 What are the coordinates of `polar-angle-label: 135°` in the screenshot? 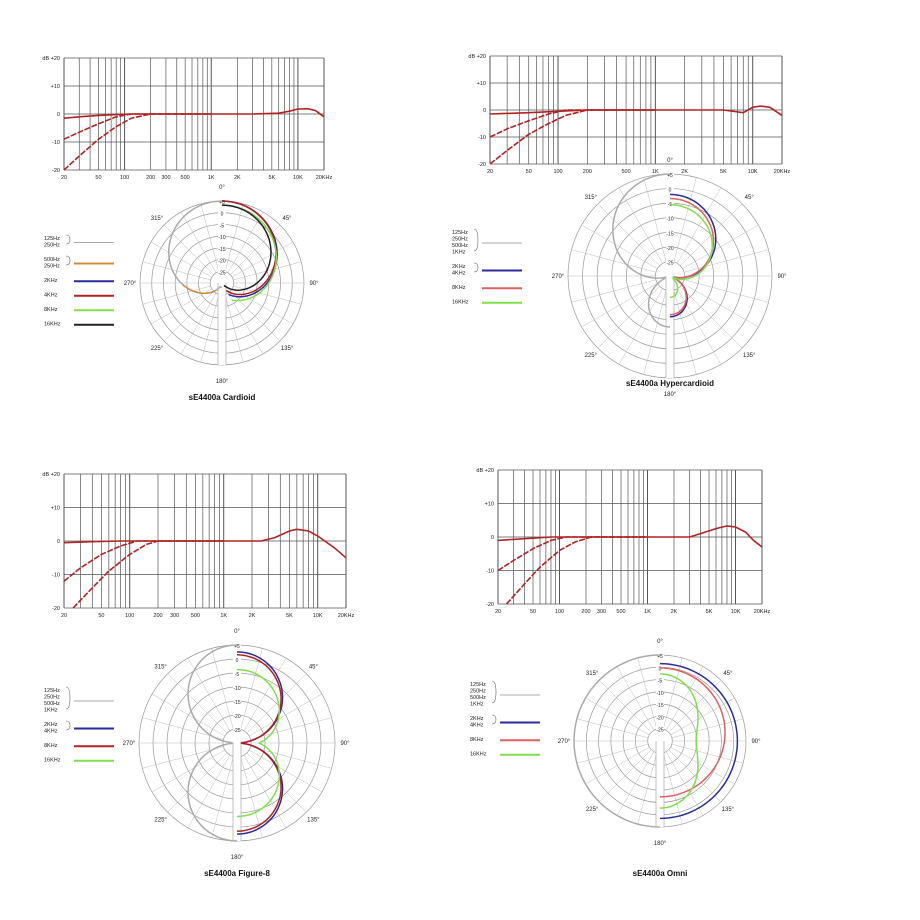 It's located at (287, 349).